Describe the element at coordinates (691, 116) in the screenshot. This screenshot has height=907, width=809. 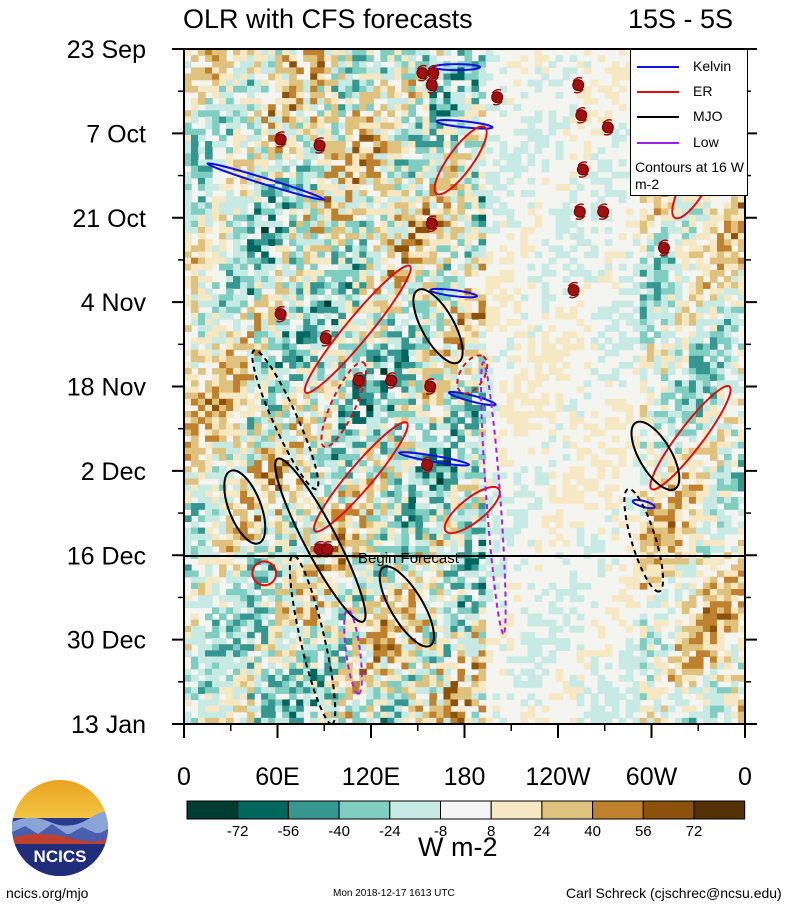
I see `legend-item-mjo: MJO` at that location.